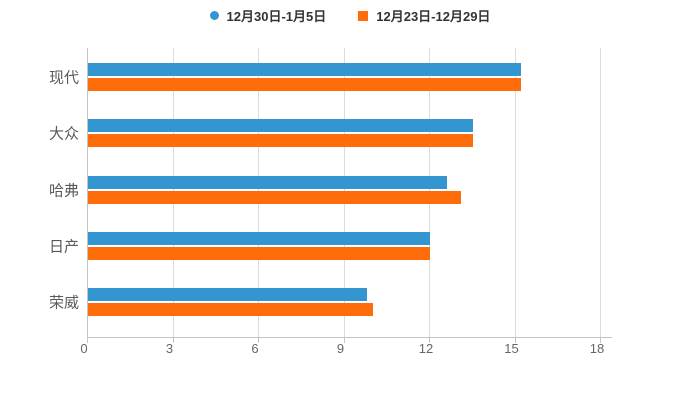  I want to click on bar-series0-哈弗, so click(267, 182).